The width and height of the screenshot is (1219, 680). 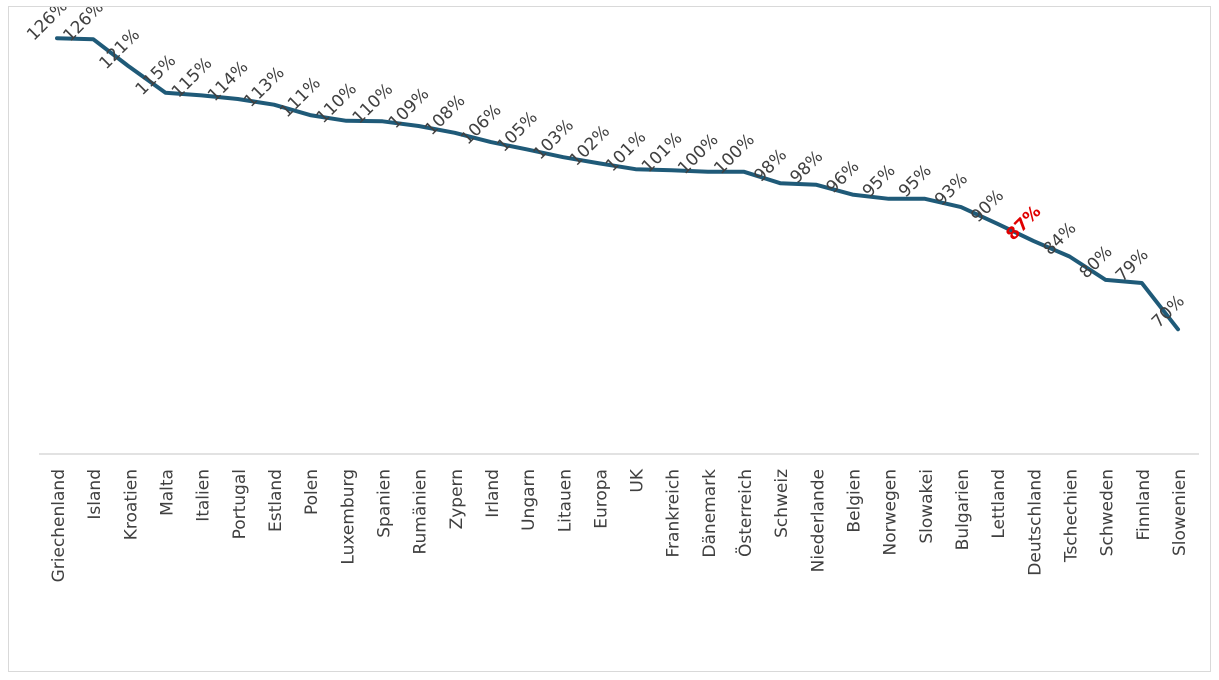 What do you see at coordinates (59, 525) in the screenshot?
I see `category-tick-label: Griechenland` at bounding box center [59, 525].